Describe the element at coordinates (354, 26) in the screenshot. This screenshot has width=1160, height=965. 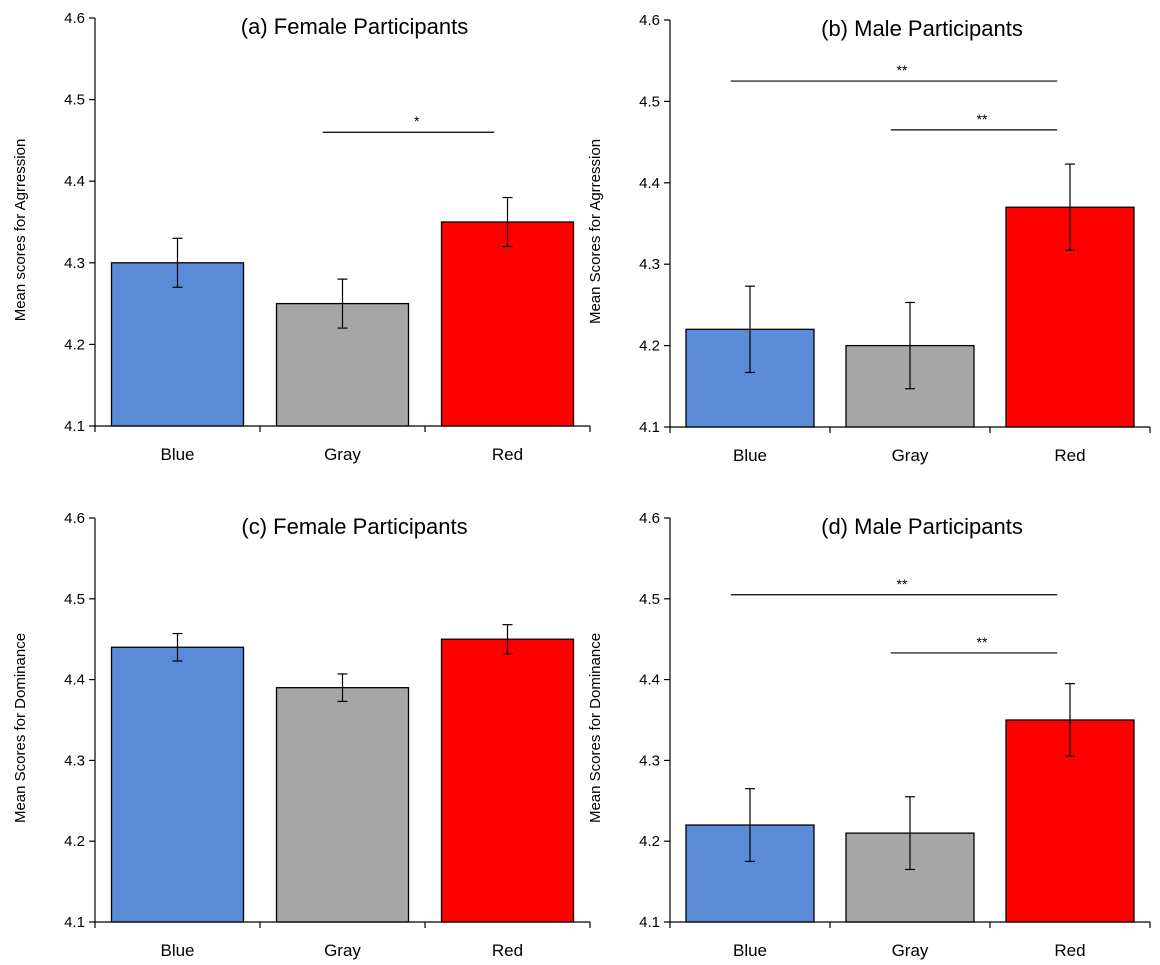
I see `chart-title: (a) Female Participants` at that location.